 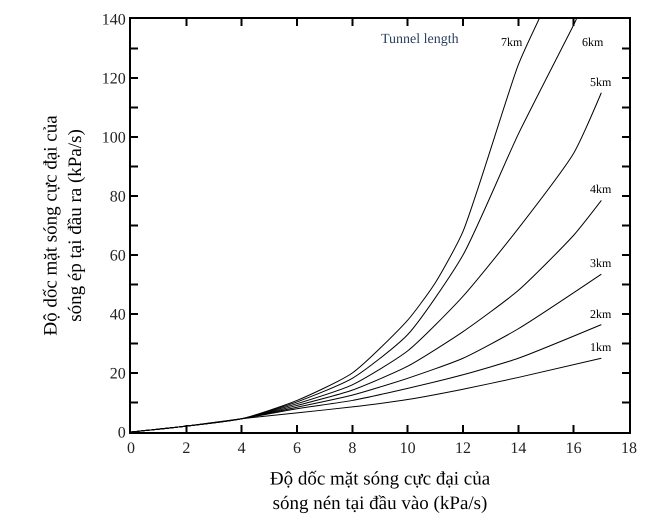 I want to click on y-tick-label: 20, so click(x=118, y=374).